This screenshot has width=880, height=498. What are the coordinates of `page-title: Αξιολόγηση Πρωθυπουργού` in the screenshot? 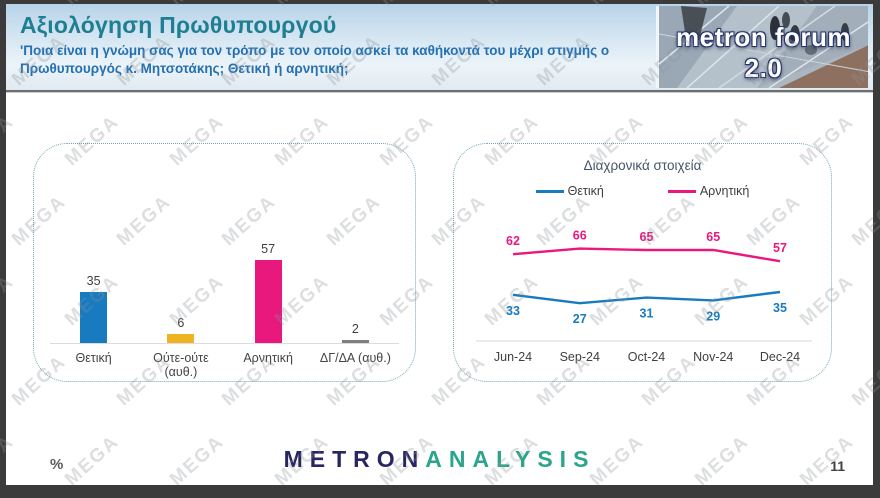 It's located at (178, 25).